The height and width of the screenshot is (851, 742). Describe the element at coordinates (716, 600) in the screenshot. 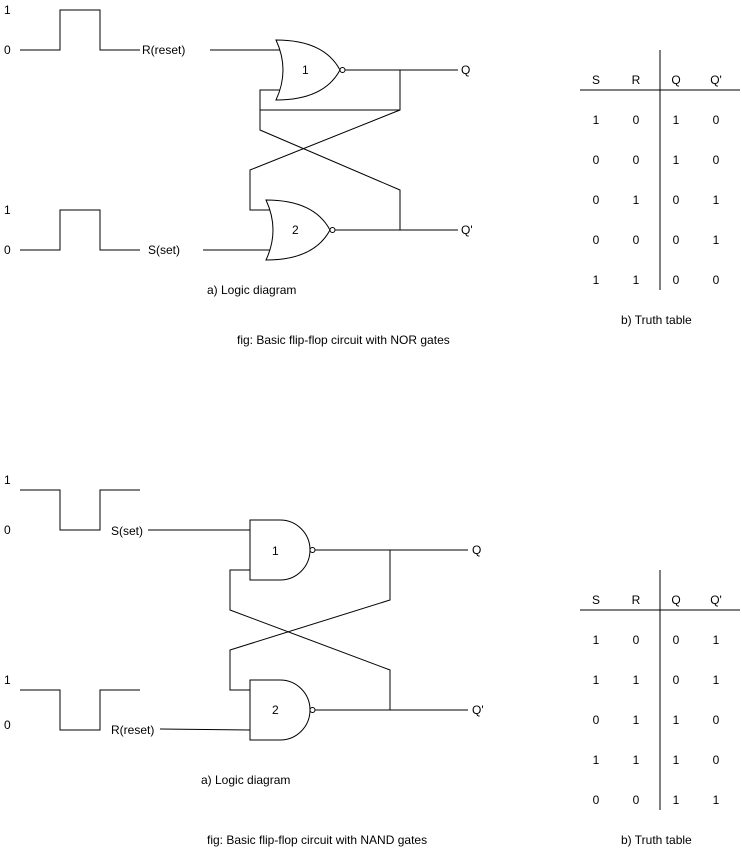

I see `nand-table-header-3: Q'` at that location.